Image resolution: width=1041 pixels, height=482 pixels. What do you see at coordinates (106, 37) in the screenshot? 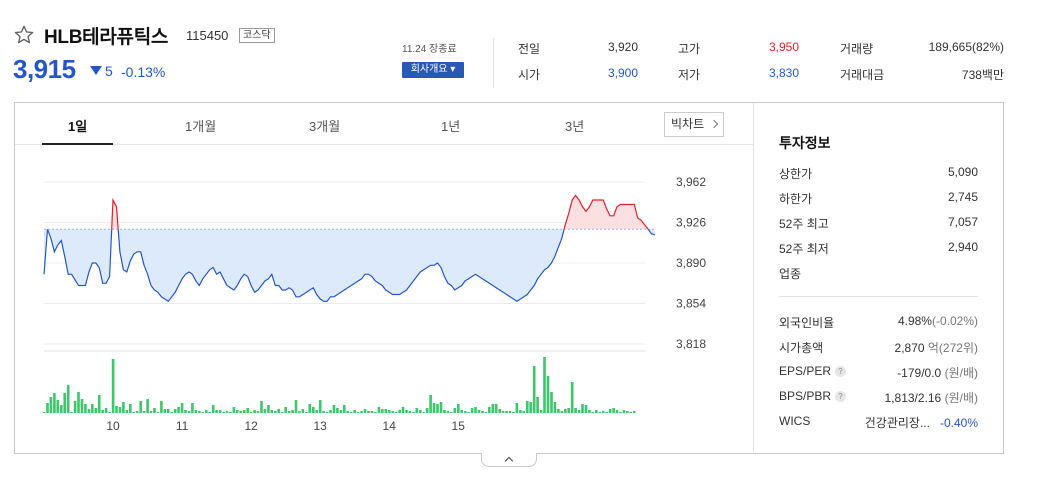
I see `stock-name: HLB테라퓨틱스` at bounding box center [106, 37].